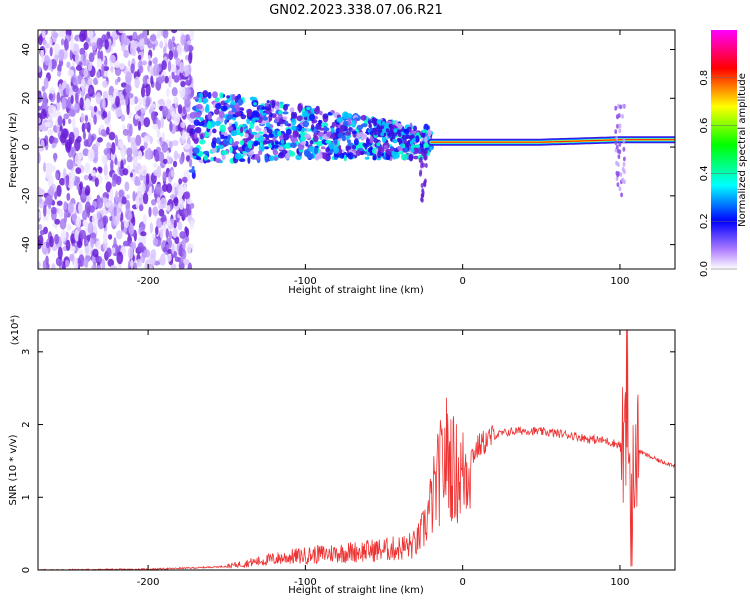 The height and width of the screenshot is (604, 750). Describe the element at coordinates (704, 173) in the screenshot. I see `colorbar-tick-label: 0.4` at that location.